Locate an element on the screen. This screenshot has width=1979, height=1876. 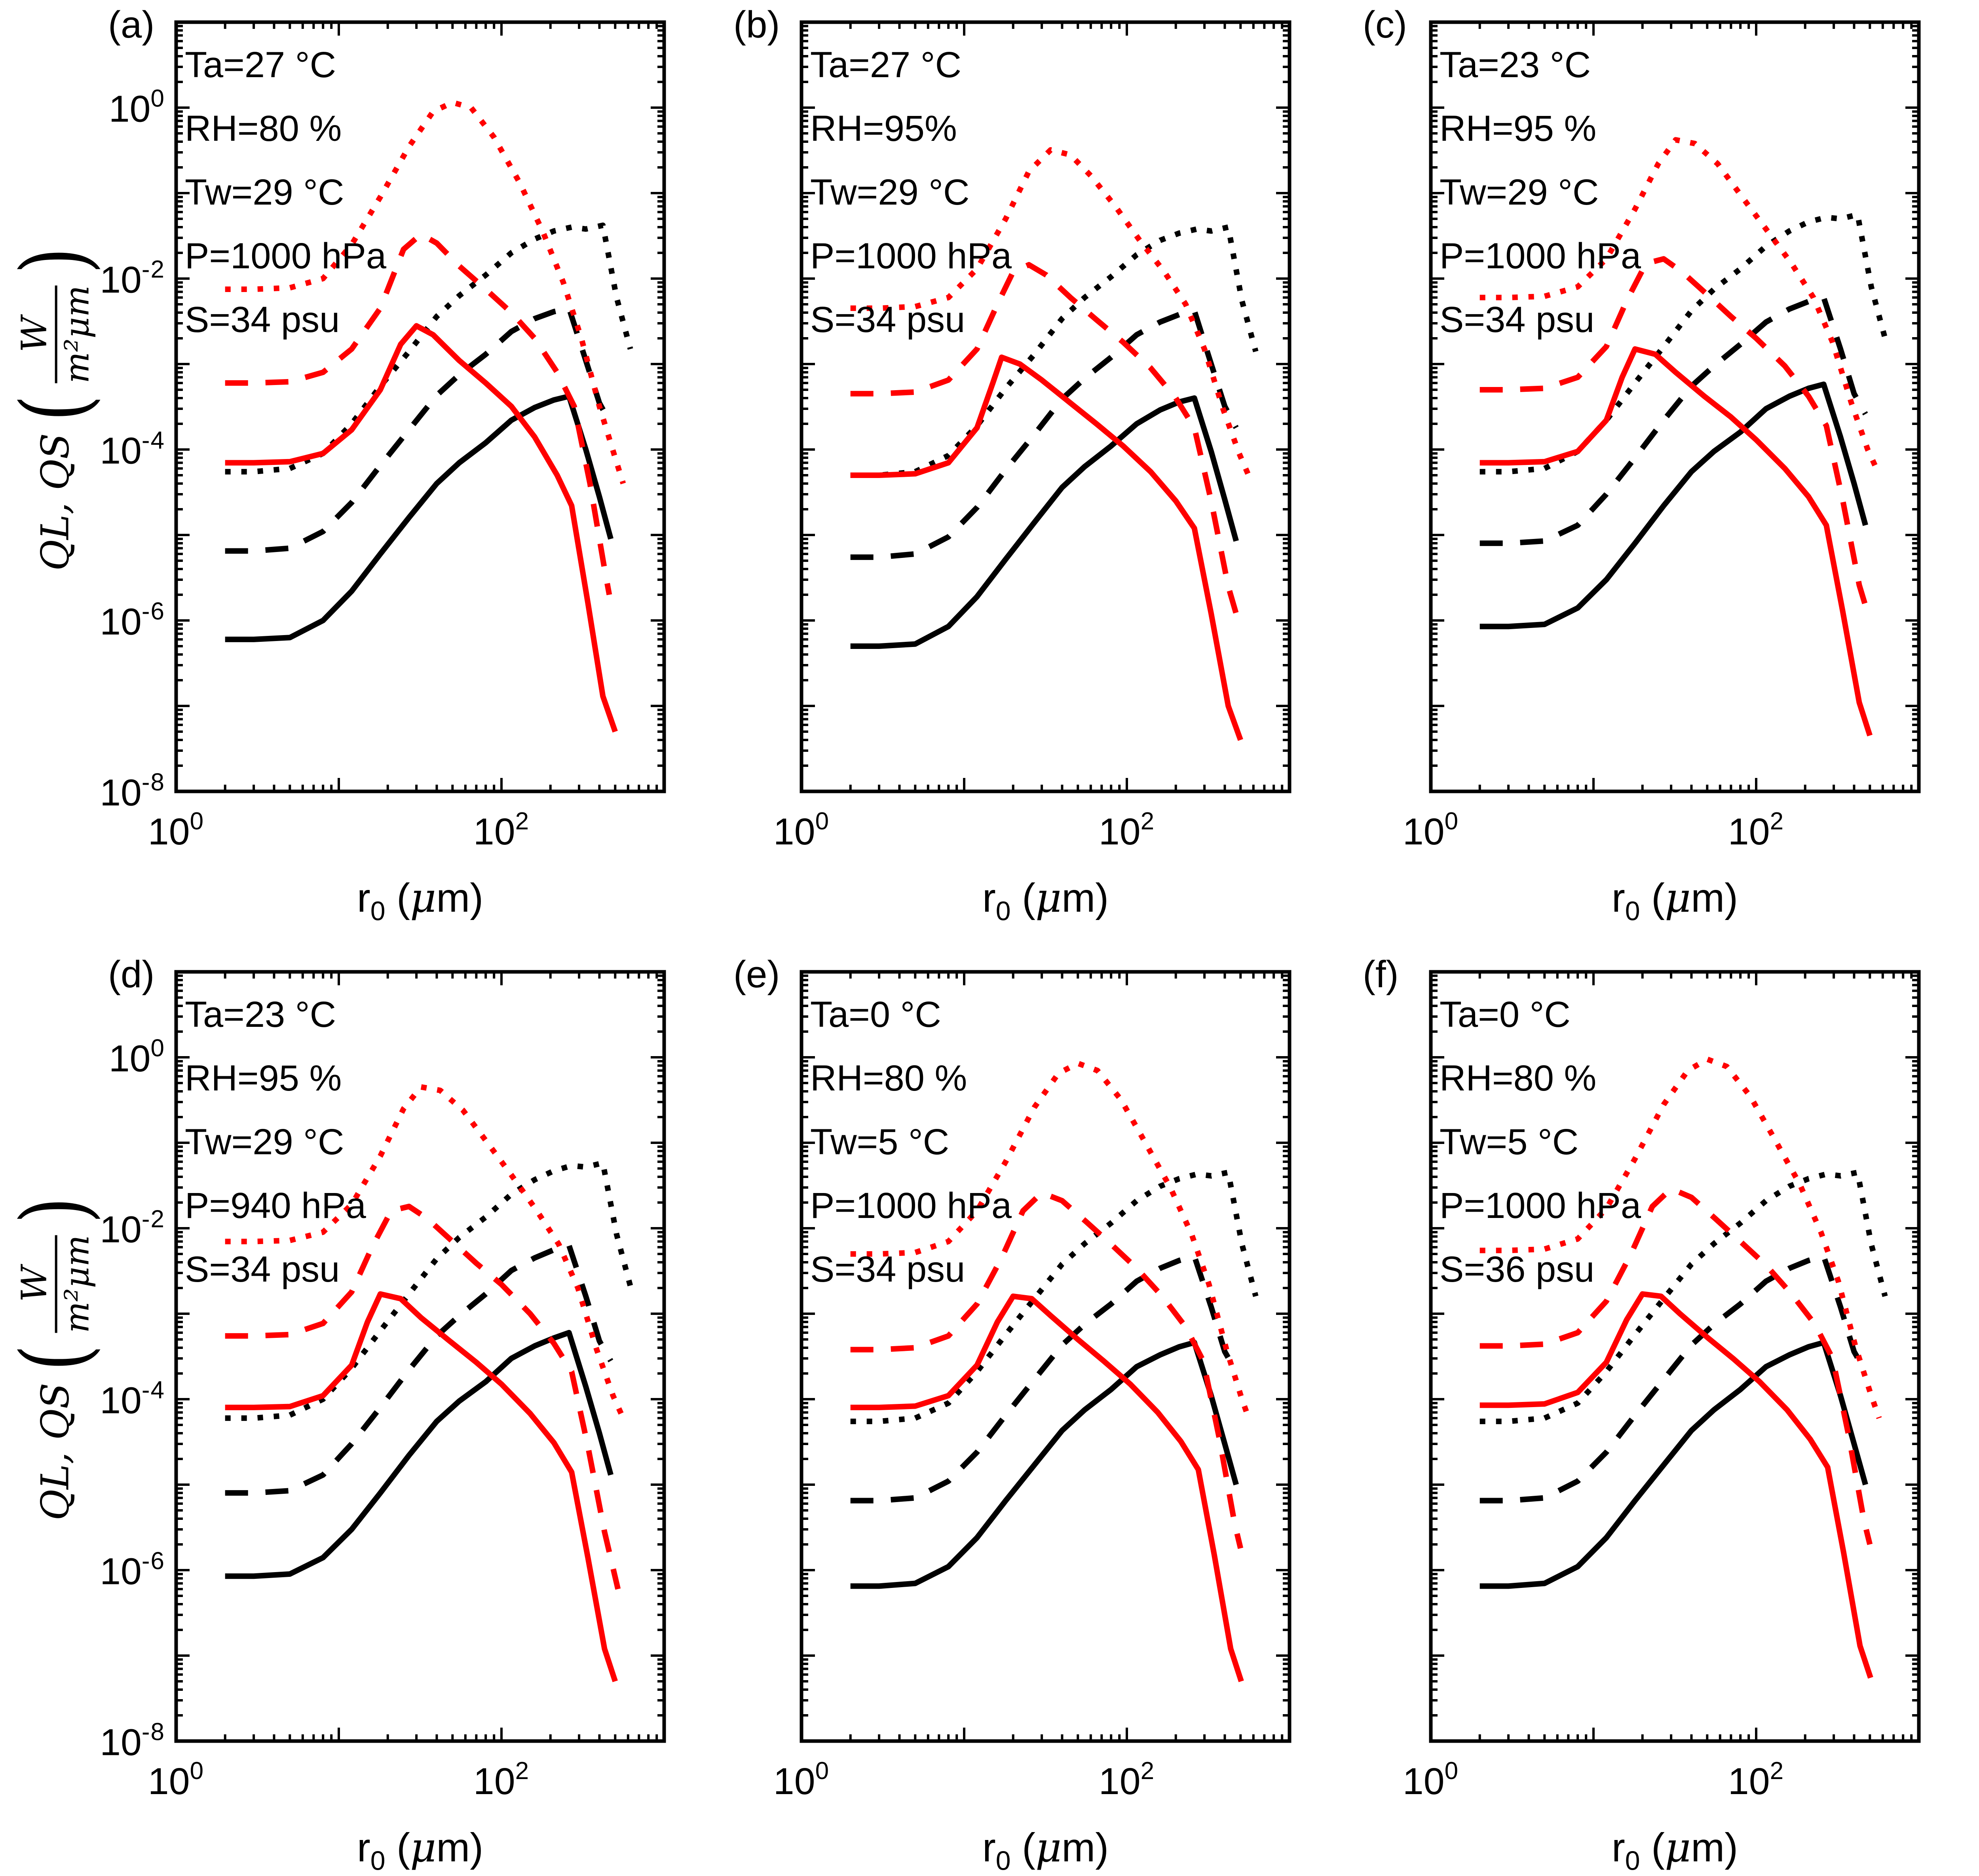
y-tick-label: 10⁻⁸ is located at coordinates (132, 1741).